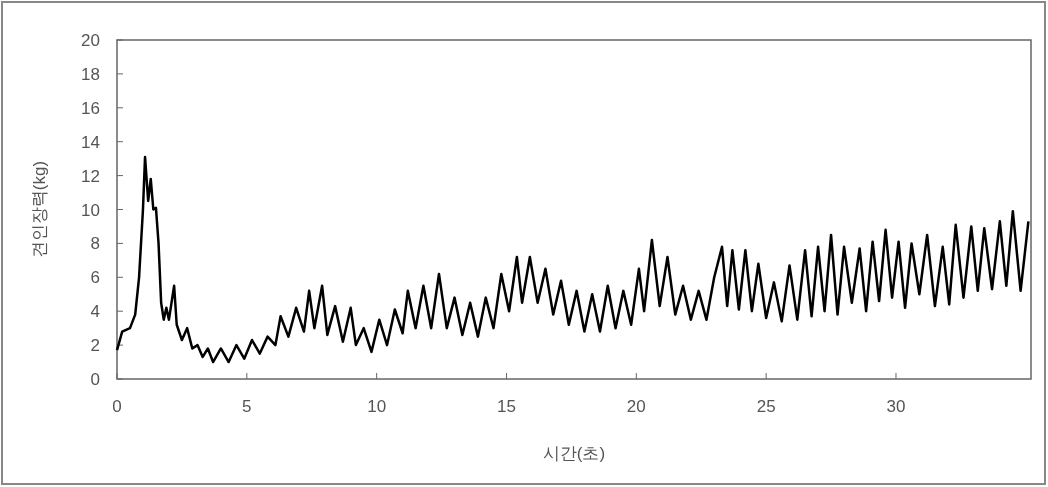 The image size is (1048, 487). What do you see at coordinates (90, 142) in the screenshot?
I see `y-tick-label: 14` at bounding box center [90, 142].